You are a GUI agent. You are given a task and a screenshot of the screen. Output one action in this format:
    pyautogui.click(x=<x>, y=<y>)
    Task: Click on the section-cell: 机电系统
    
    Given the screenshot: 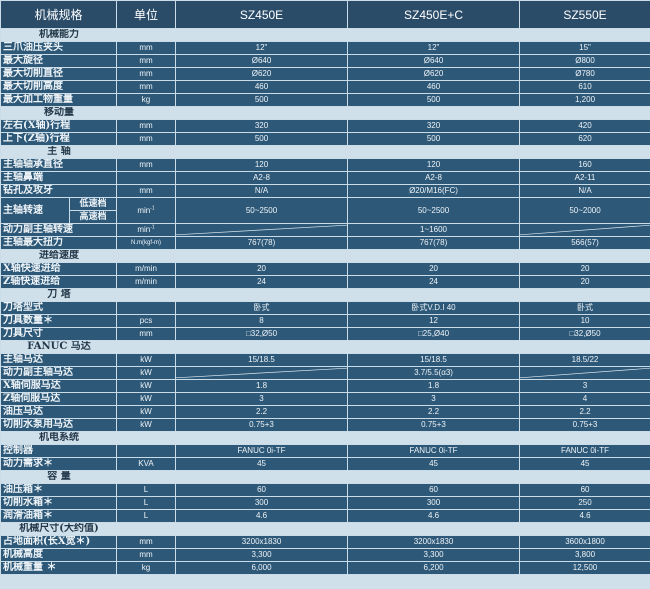 What is the action you would take?
    pyautogui.click(x=325, y=438)
    